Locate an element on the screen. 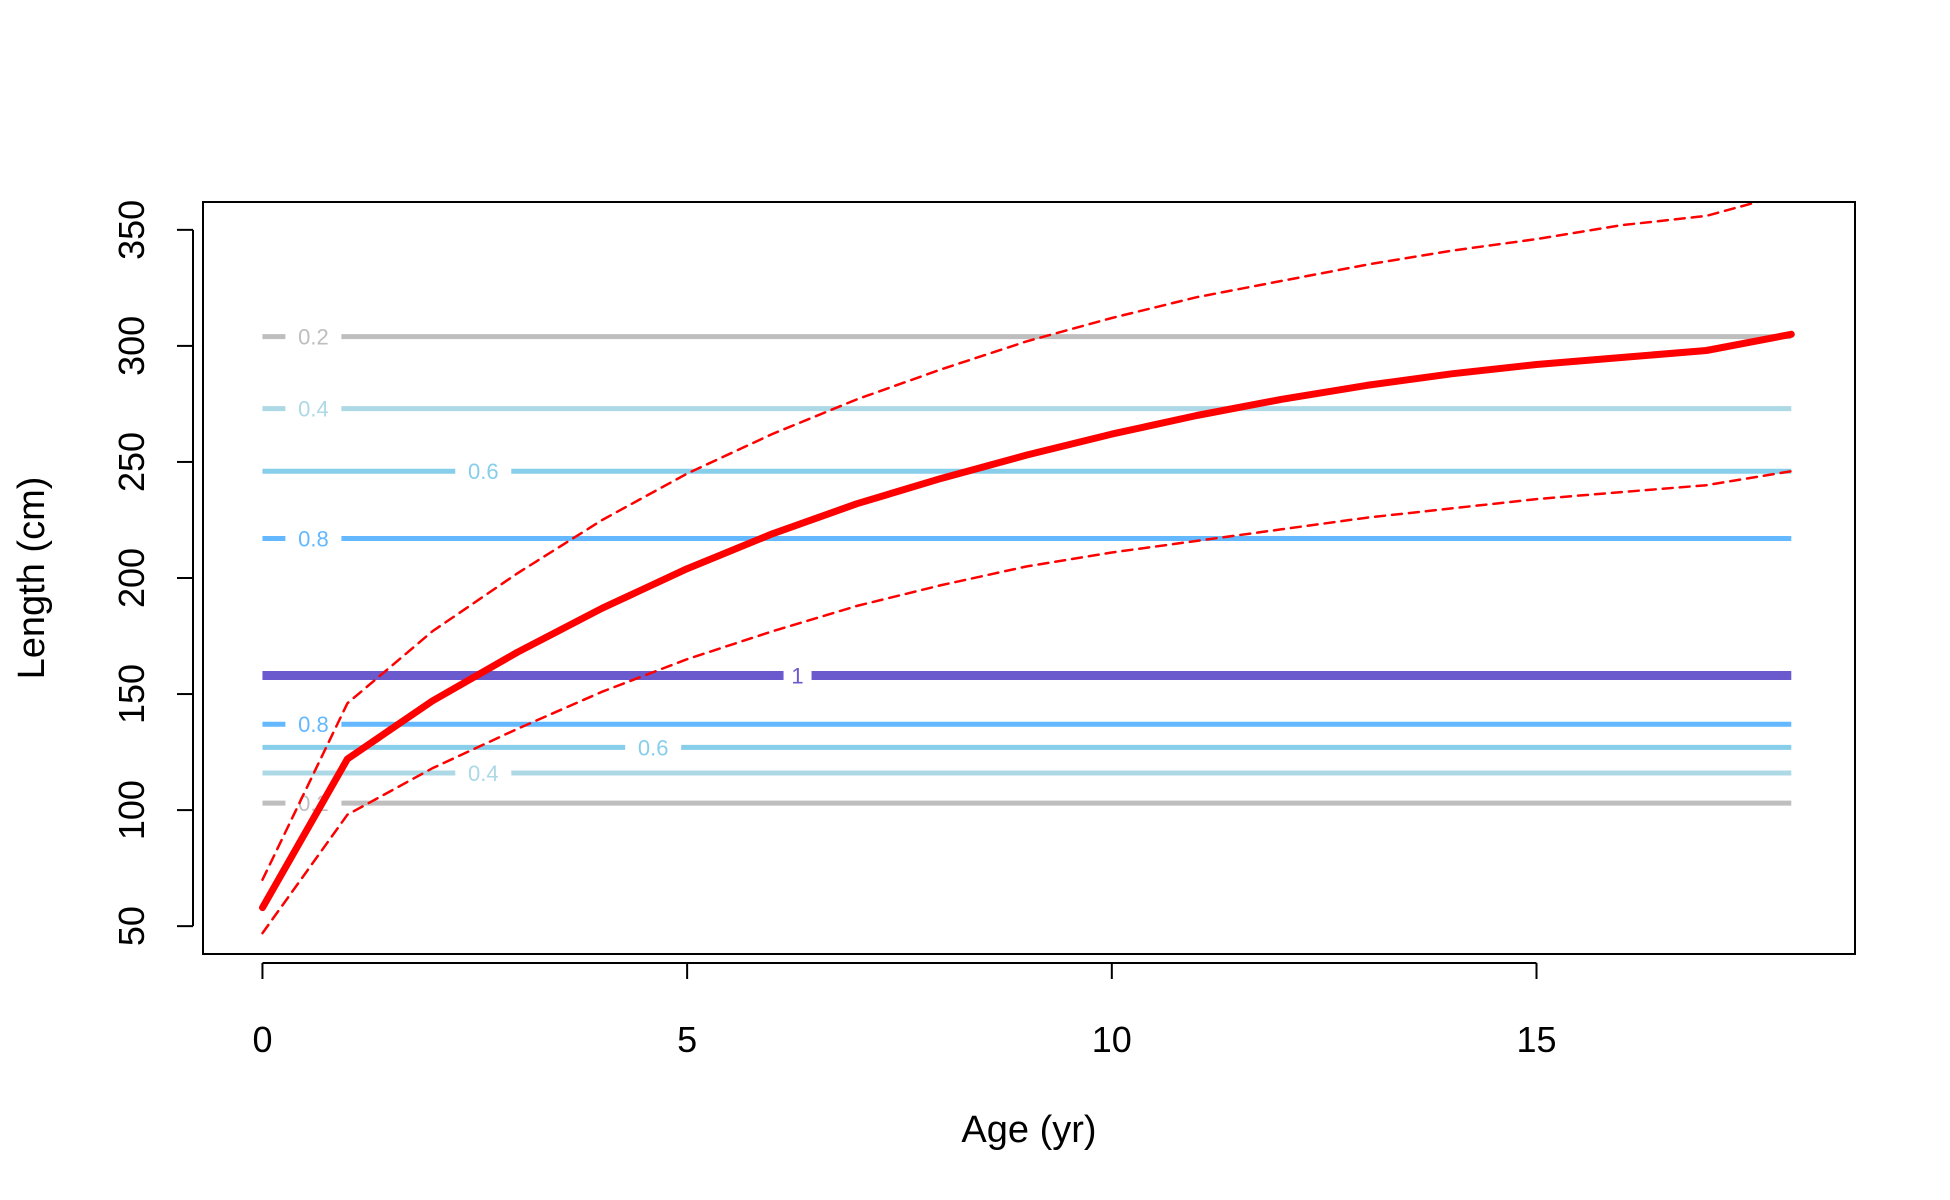  y-tick-label: 300 is located at coordinates (131, 346).